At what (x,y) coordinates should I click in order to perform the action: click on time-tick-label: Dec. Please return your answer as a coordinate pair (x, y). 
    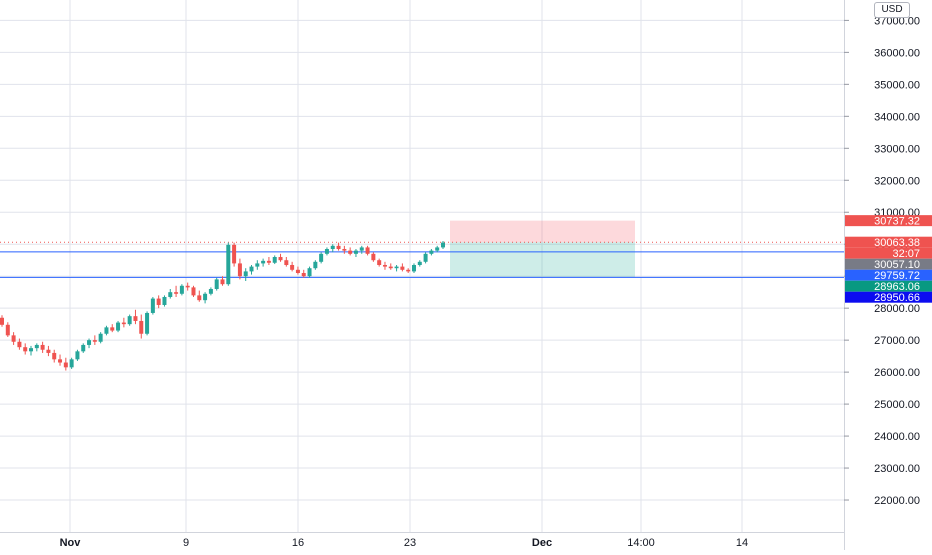
    Looking at the image, I should click on (542, 543).